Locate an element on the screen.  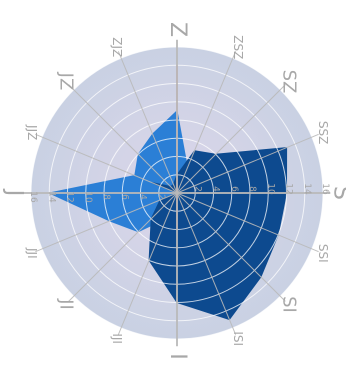
direction-label: S is located at coordinates (337, 193).